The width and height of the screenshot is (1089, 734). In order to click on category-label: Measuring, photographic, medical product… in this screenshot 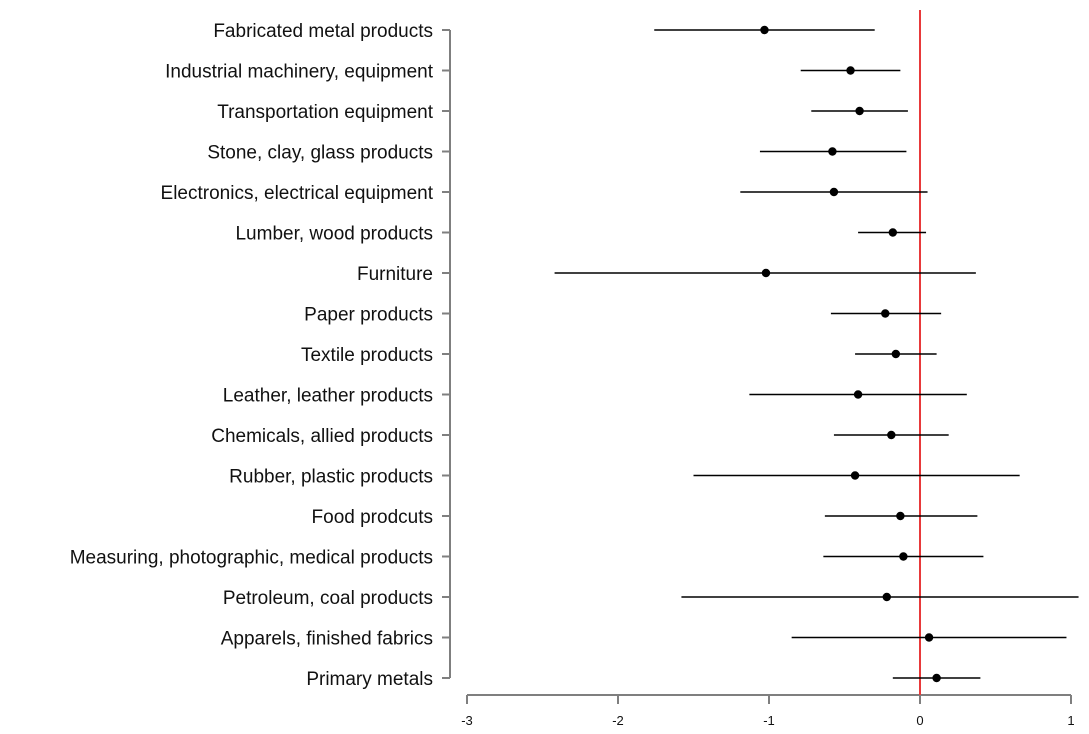, I will do `click(251, 558)`.